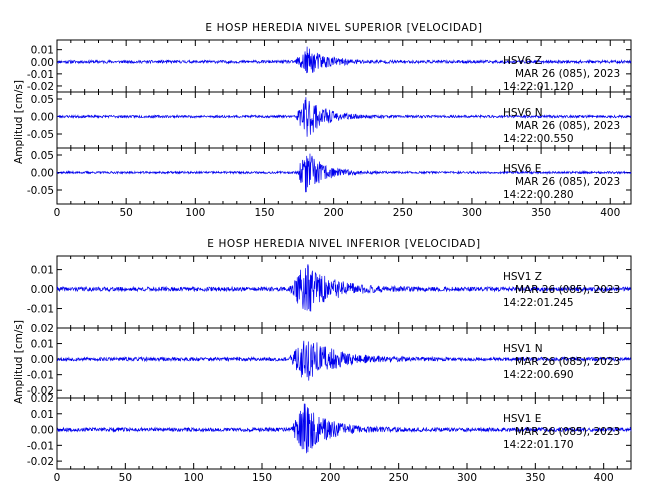 The image size is (650, 500). What do you see at coordinates (523, 349) in the screenshot?
I see `station-component-label: HSV1 N` at bounding box center [523, 349].